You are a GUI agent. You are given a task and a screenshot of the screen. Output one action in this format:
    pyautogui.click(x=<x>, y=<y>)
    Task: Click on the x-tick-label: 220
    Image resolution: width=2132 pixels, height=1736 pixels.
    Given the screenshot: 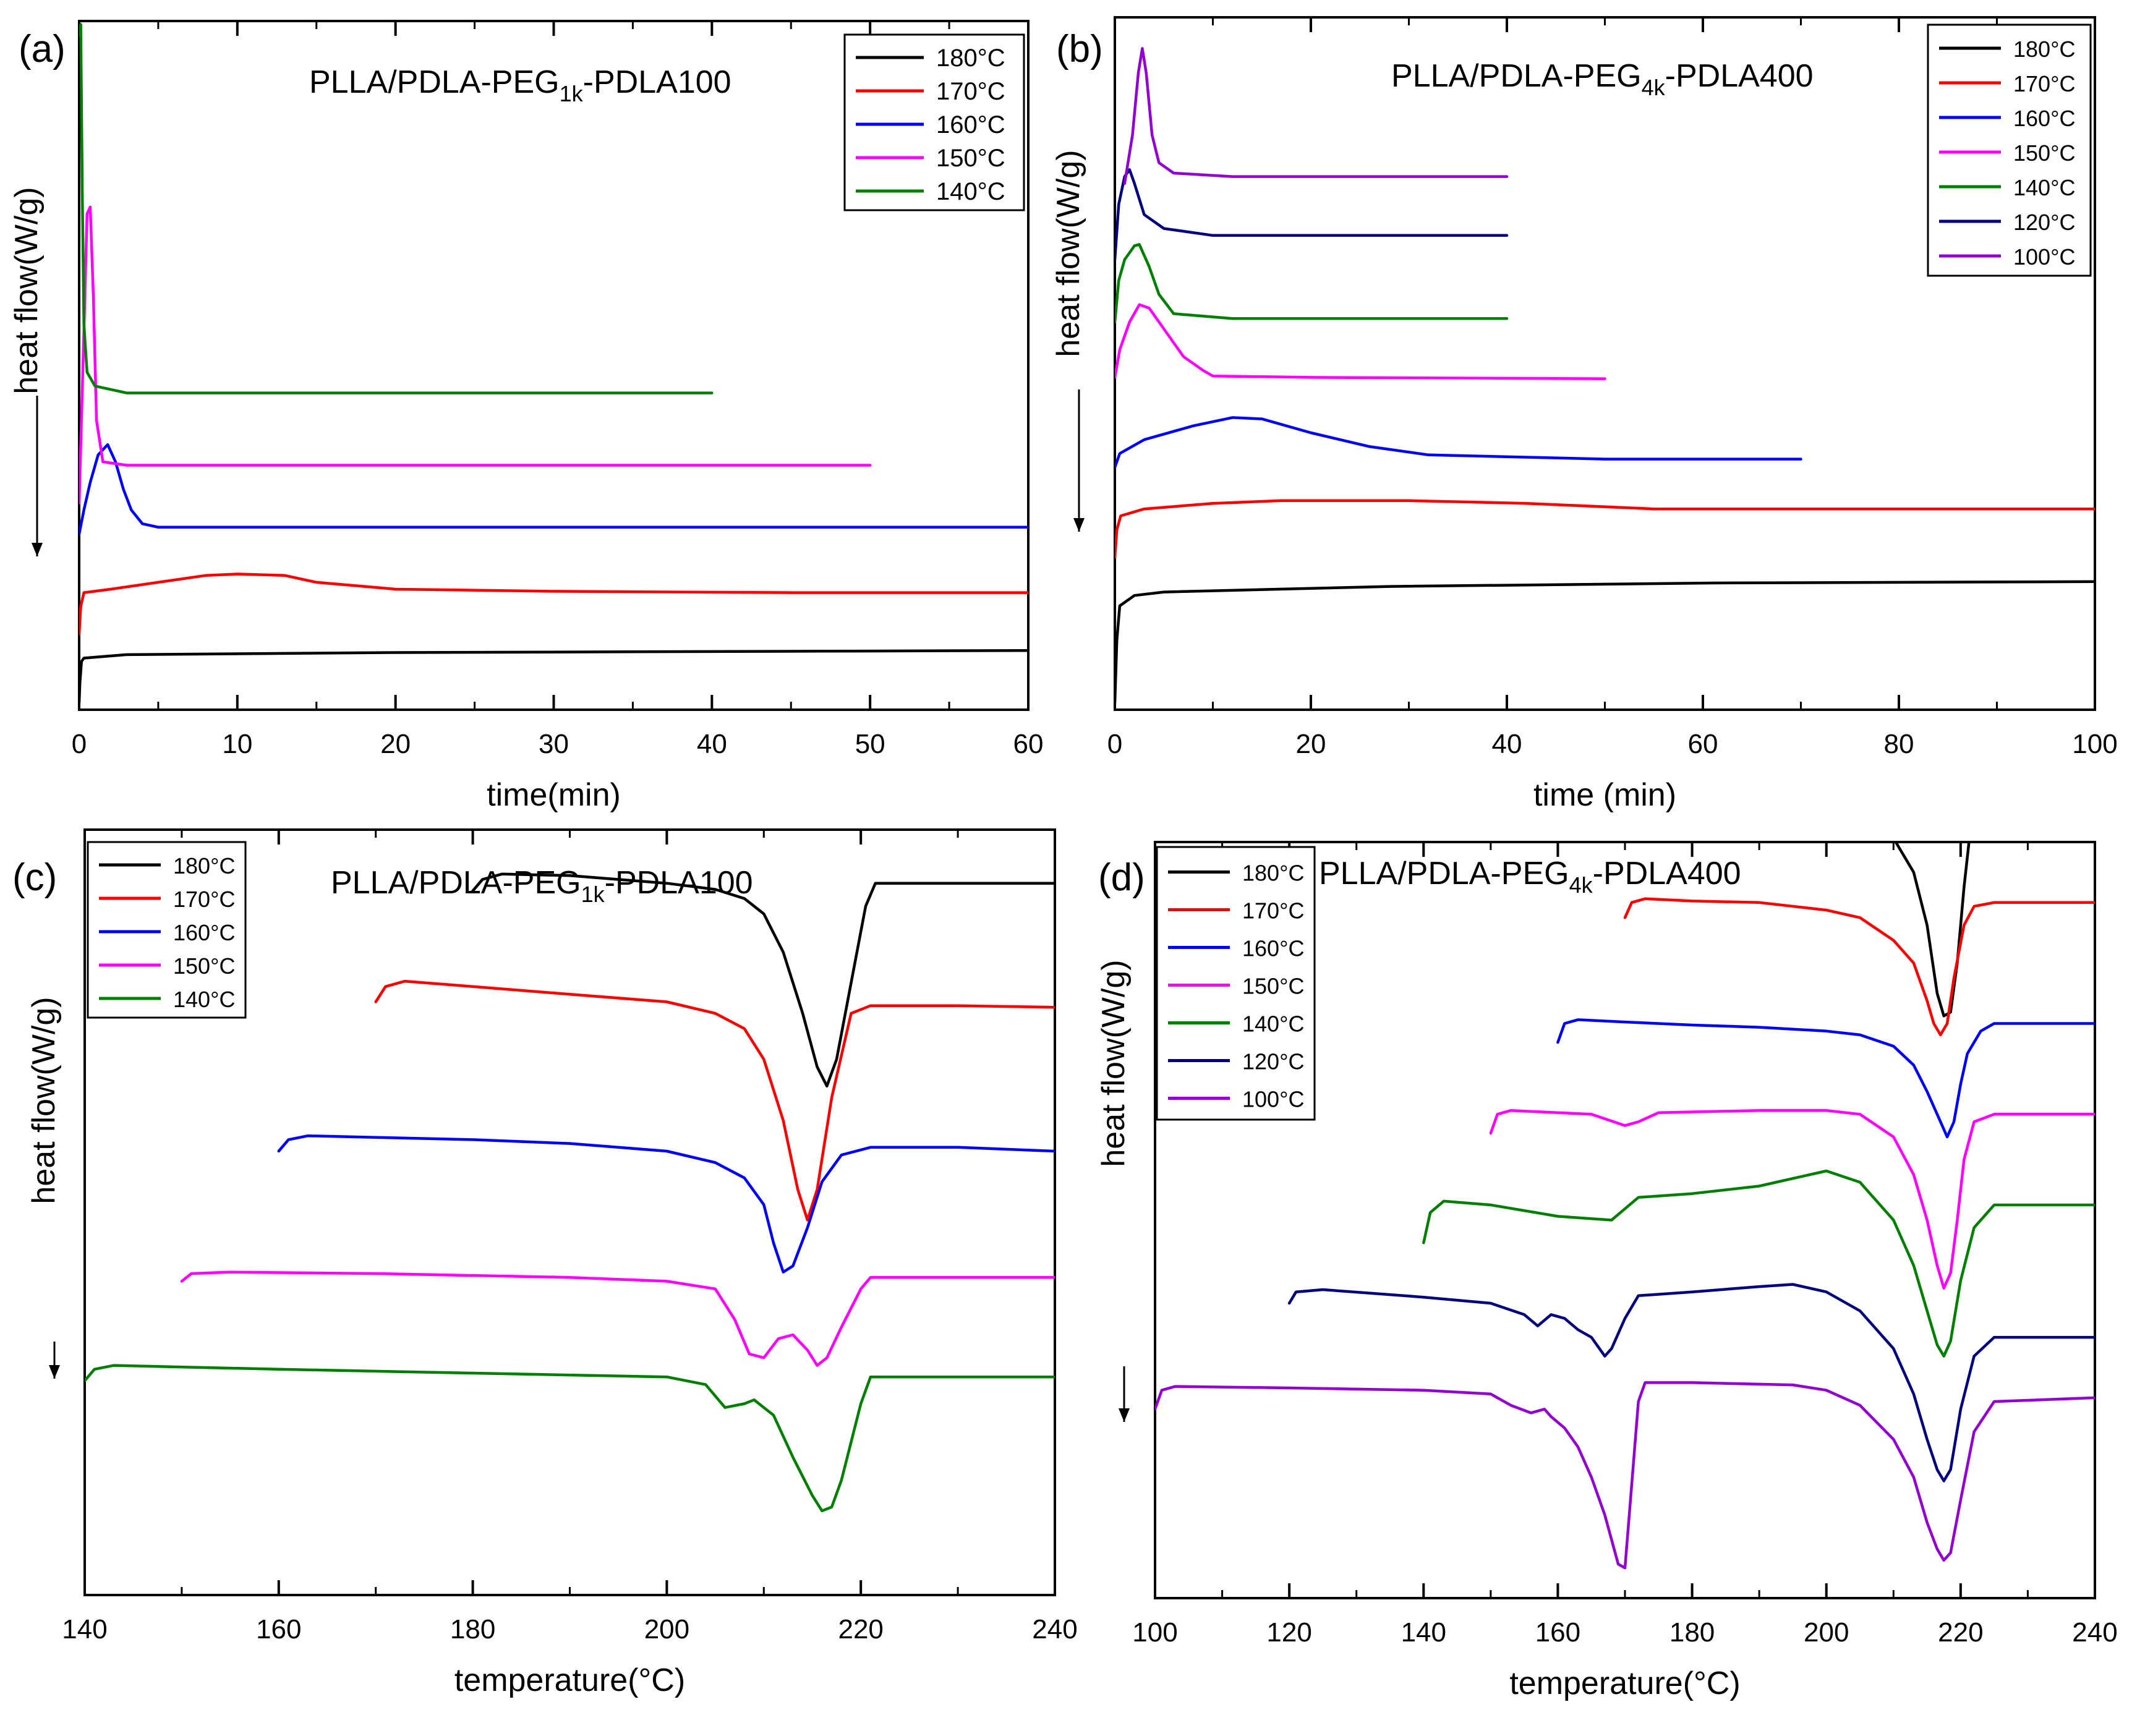 What is the action you would take?
    pyautogui.click(x=1960, y=1632)
    